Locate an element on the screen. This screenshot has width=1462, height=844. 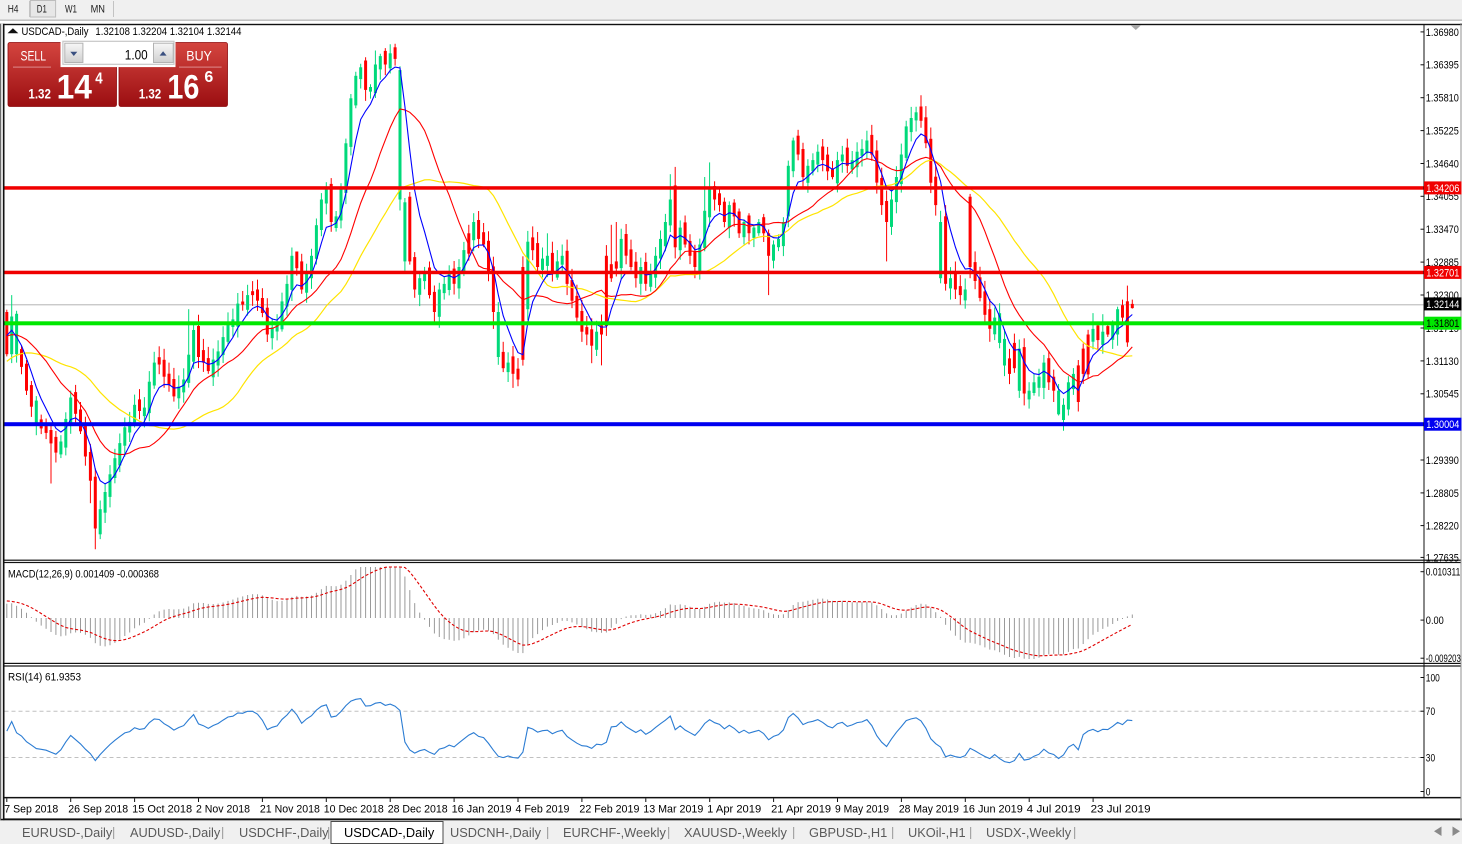
svg-text: EURUSD-,Daily is located at coordinates (67, 832).